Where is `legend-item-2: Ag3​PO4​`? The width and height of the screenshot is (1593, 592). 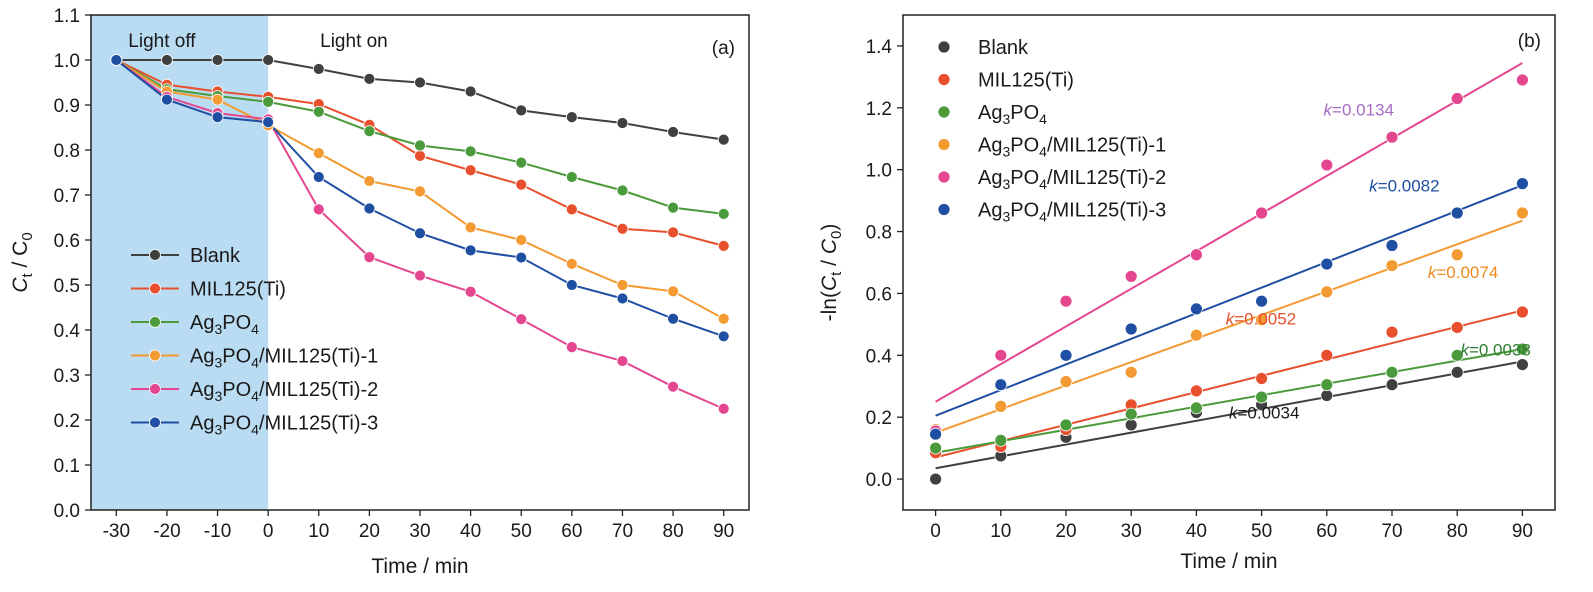 legend-item-2: Ag3​PO4​ is located at coordinates (195, 324).